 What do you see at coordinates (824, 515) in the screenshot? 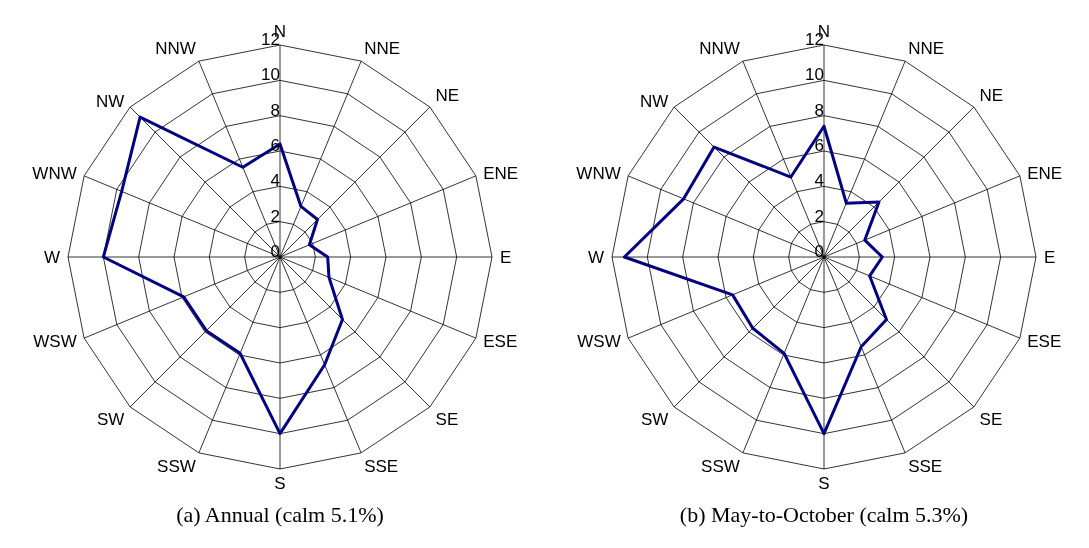
I see `text: (b) May-to-October (calm 5.3%)` at bounding box center [824, 515].